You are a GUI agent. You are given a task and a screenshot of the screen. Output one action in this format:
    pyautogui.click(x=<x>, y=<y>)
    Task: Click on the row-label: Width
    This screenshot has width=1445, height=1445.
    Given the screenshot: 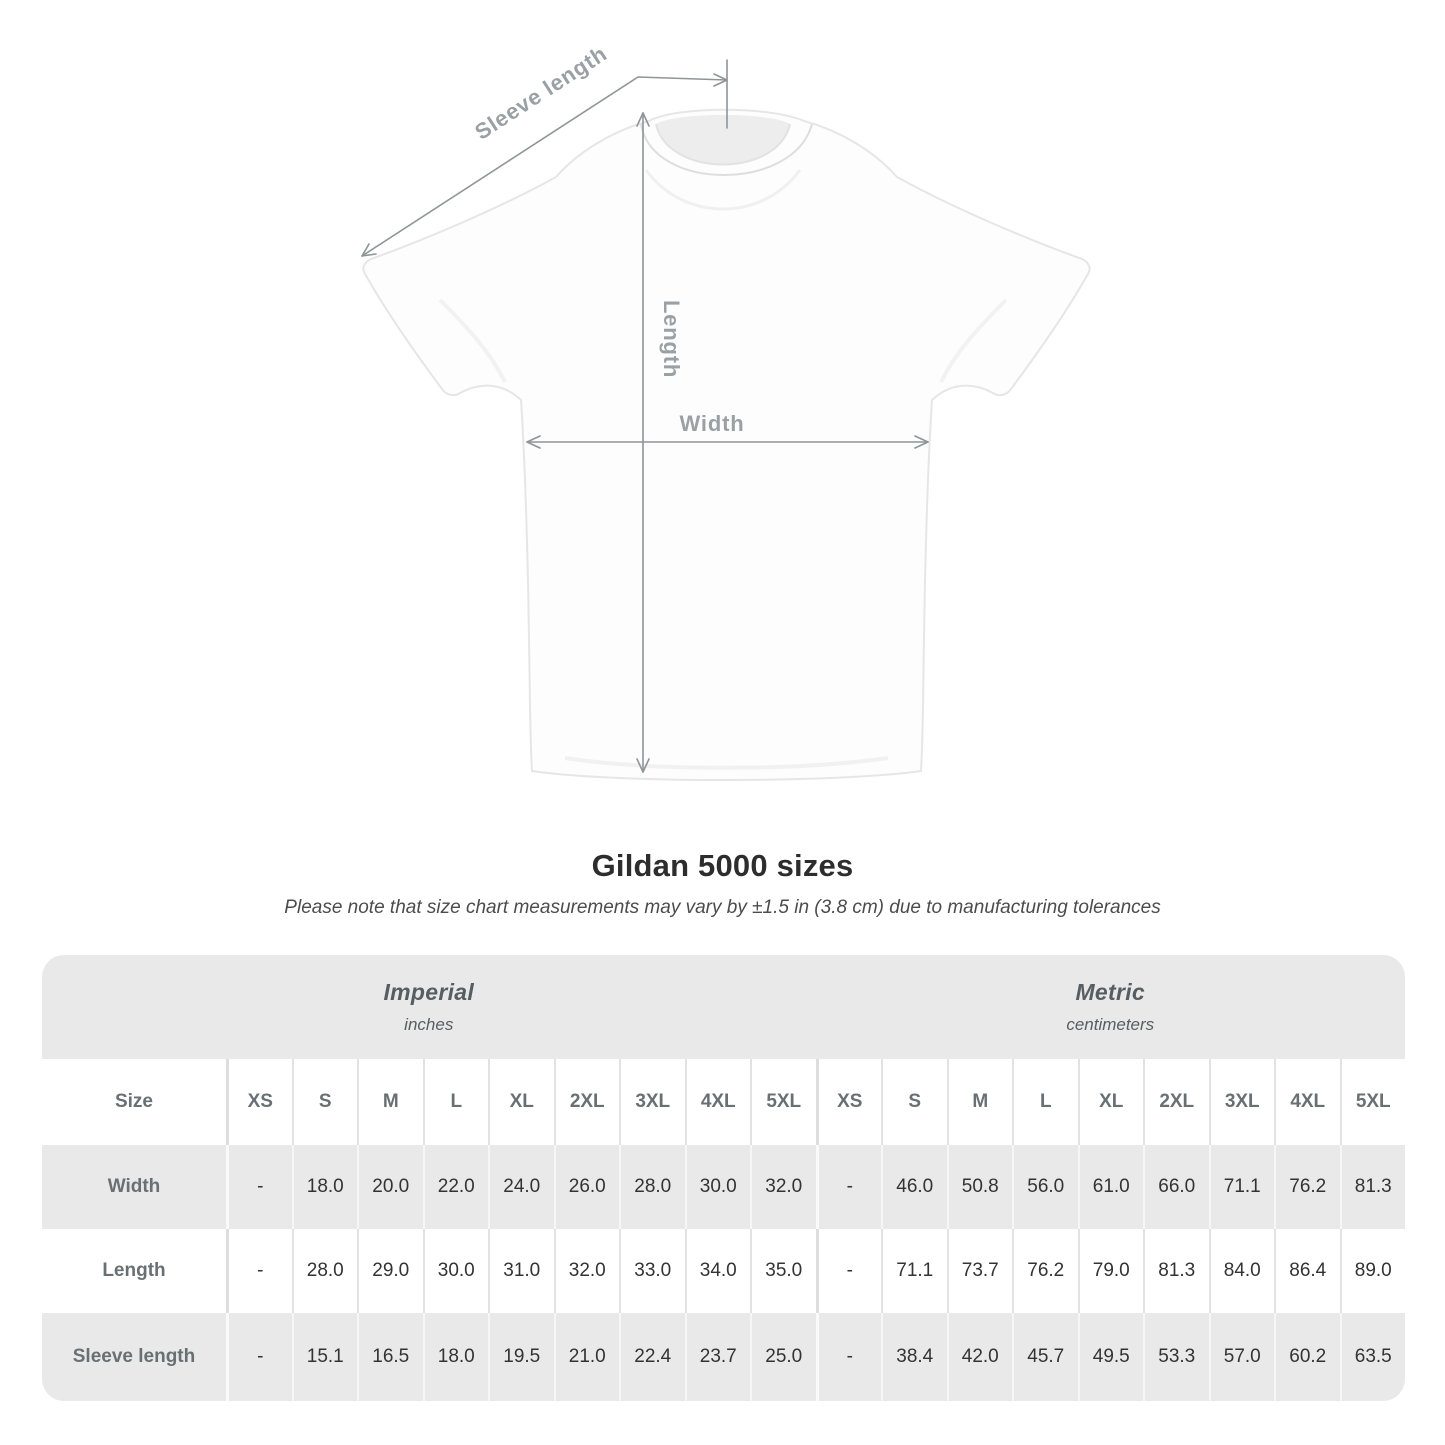 What is the action you would take?
    pyautogui.click(x=134, y=1186)
    